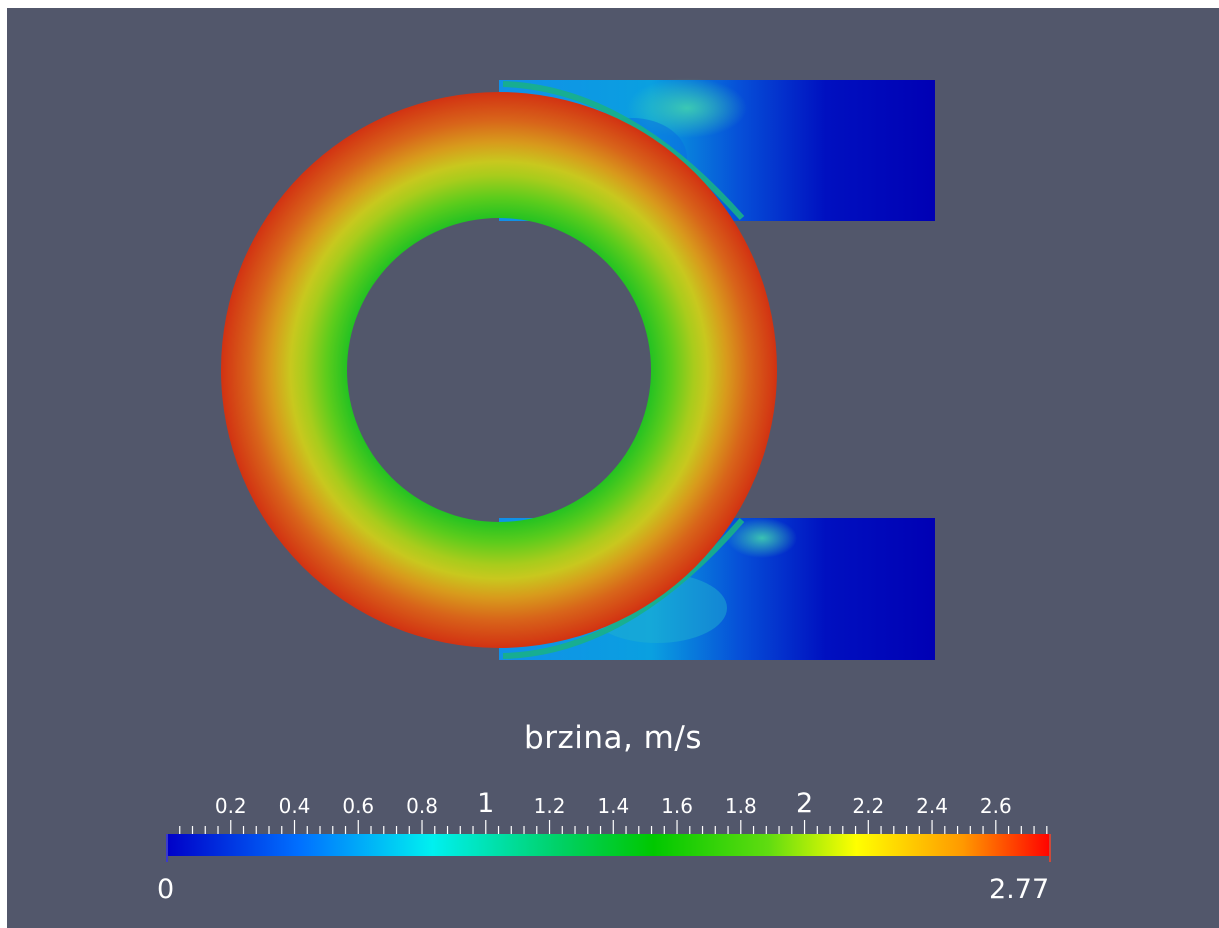  Describe the element at coordinates (677, 806) in the screenshot. I see `color-bar-tick-label: 1.6` at that location.